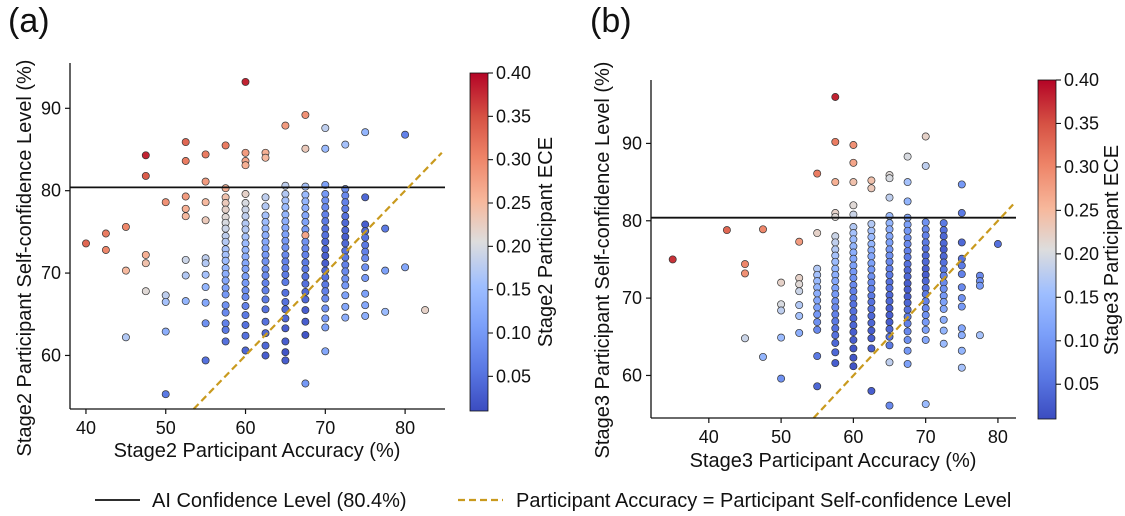 Image resolution: width=1125 pixels, height=516 pixels. I want to click on colorbar-tick-label: 0.40, so click(513, 73).